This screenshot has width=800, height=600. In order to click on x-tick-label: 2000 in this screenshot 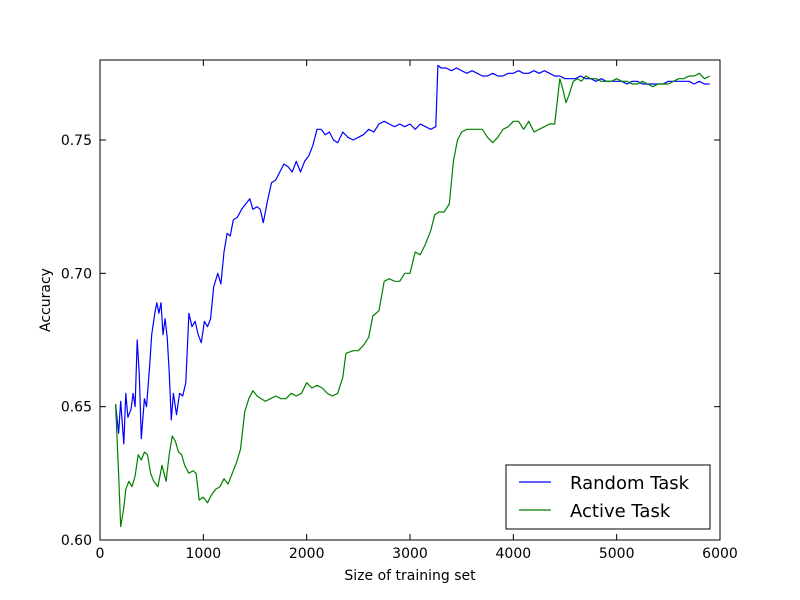, I will do `click(307, 554)`.